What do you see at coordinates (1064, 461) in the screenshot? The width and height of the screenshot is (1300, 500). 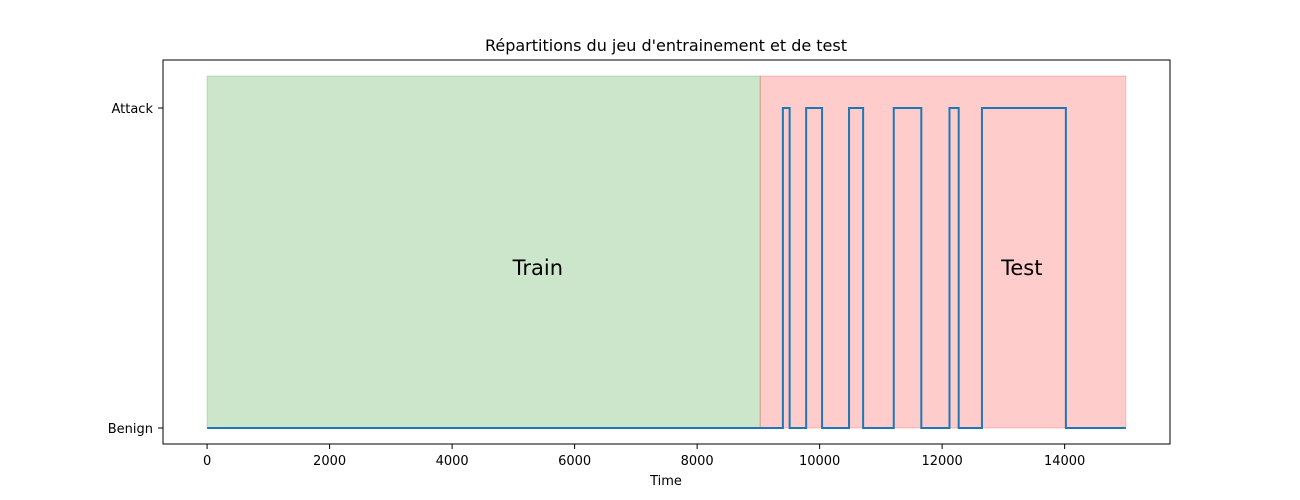 I see `x-tick-label: 14000` at bounding box center [1064, 461].